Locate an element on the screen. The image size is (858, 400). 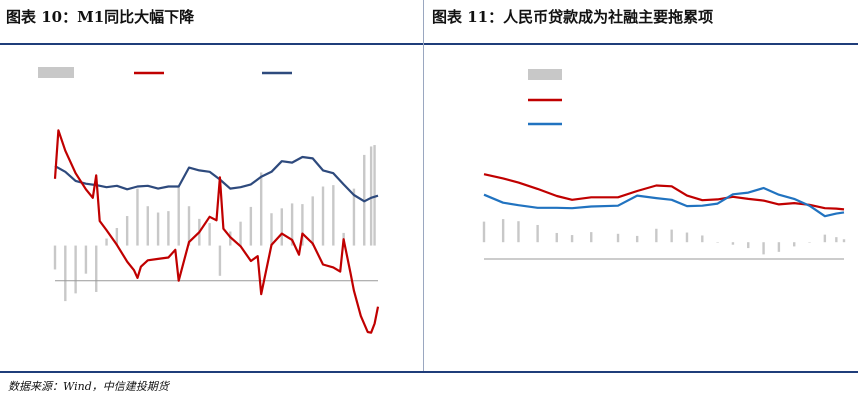
footer-rule is located at coordinates (429, 372).